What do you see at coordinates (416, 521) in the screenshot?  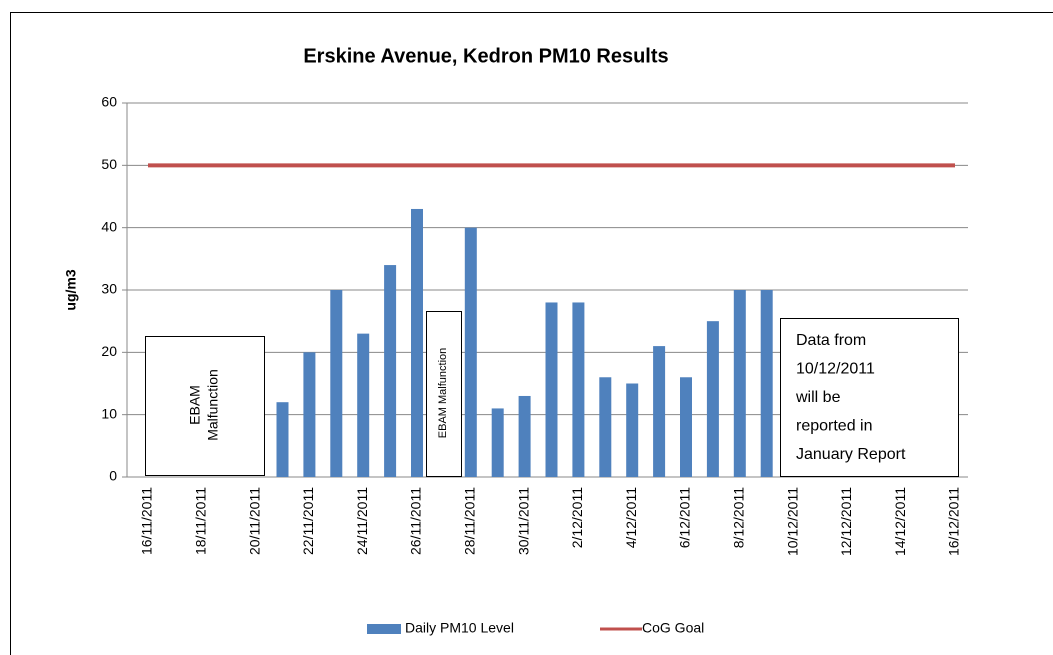 I see `x-tick-label: 26/11/2011` at bounding box center [416, 521].